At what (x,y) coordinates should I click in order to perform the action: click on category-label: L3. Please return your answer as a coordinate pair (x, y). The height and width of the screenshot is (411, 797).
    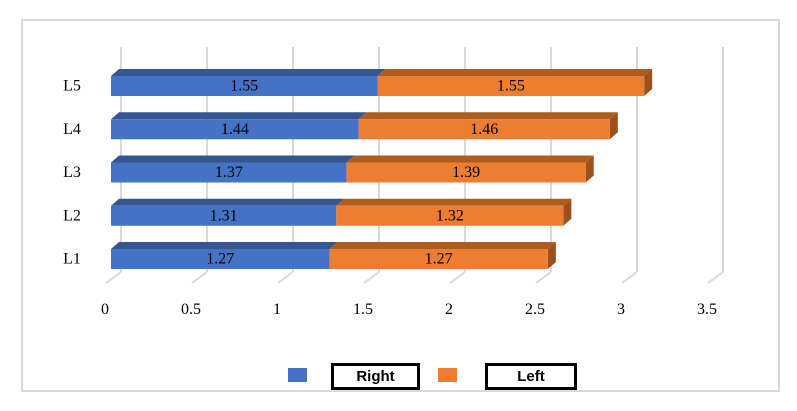
    Looking at the image, I should click on (72, 172).